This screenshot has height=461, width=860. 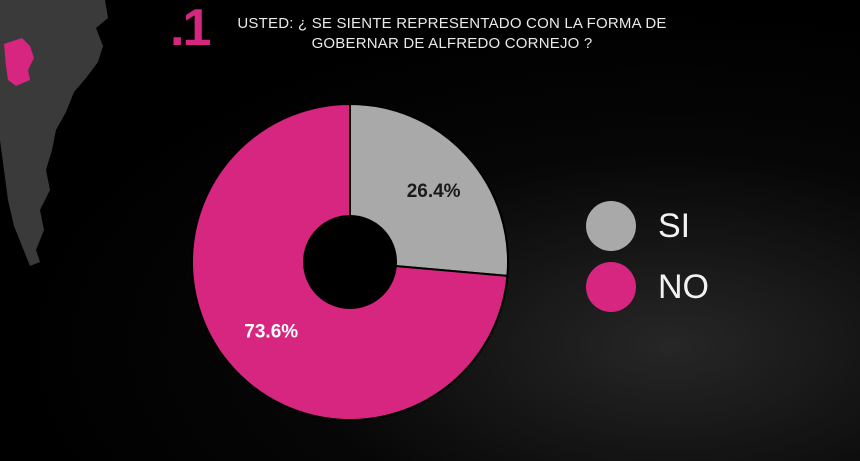 What do you see at coordinates (611, 287) in the screenshot?
I see `legend-swatch-no` at bounding box center [611, 287].